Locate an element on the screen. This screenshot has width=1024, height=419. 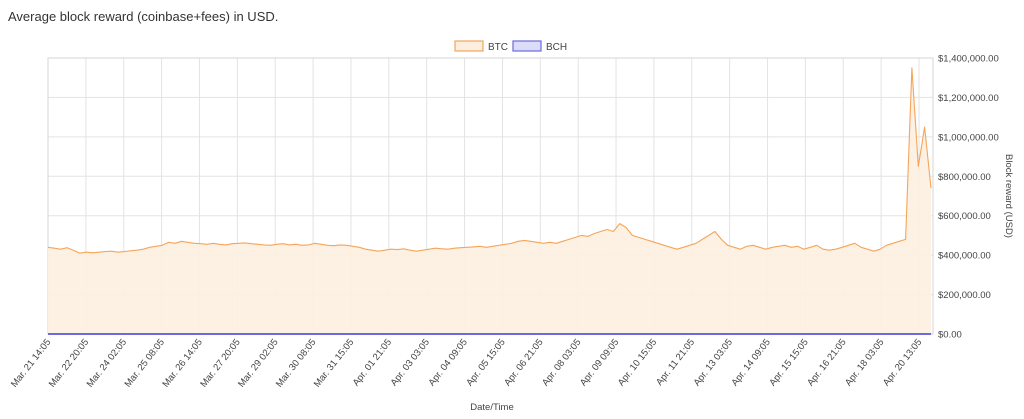
x-tick-label: Apr. 09 09:05 is located at coordinates (599, 362).